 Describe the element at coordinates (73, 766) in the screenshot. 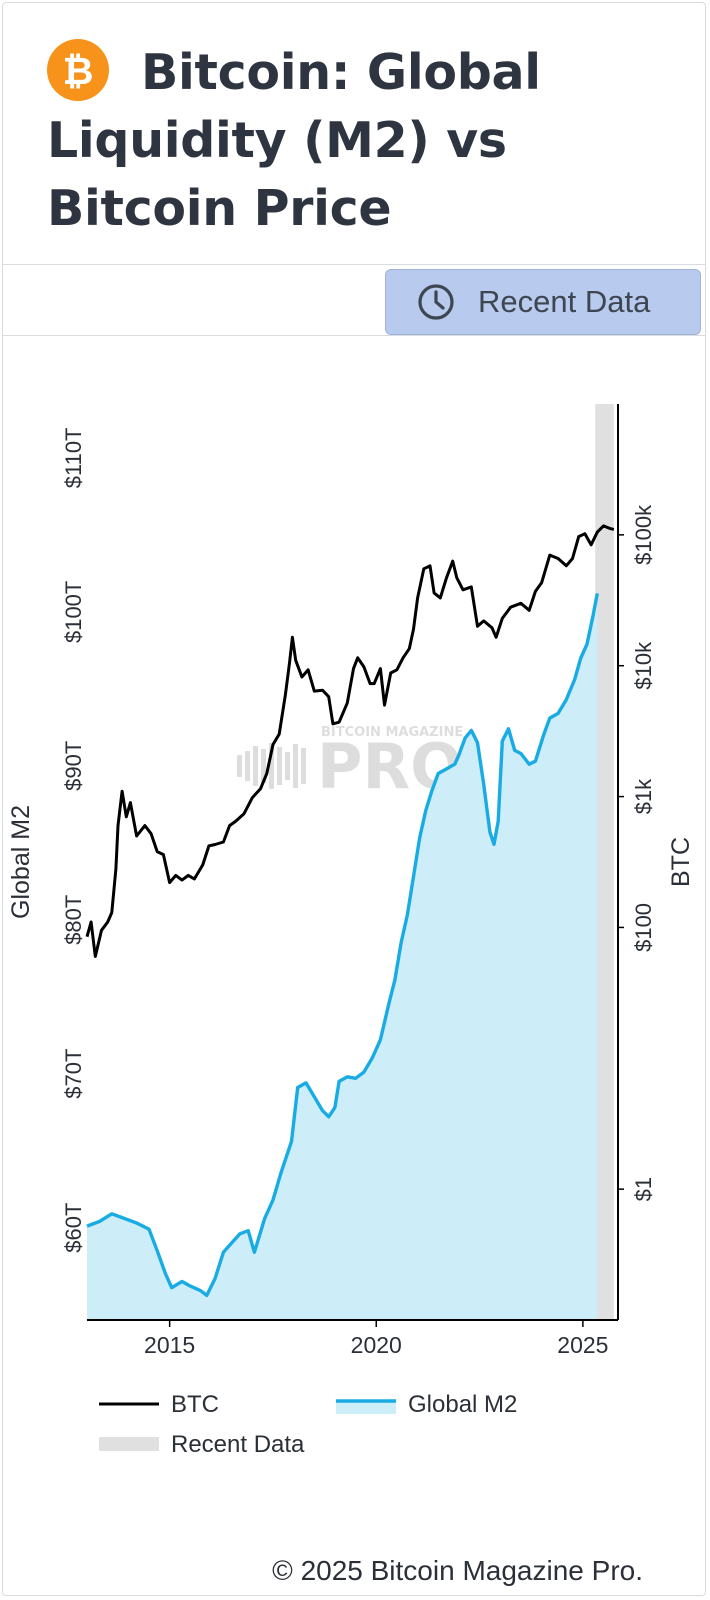

I see `y-left-tick-label: $90T` at that location.